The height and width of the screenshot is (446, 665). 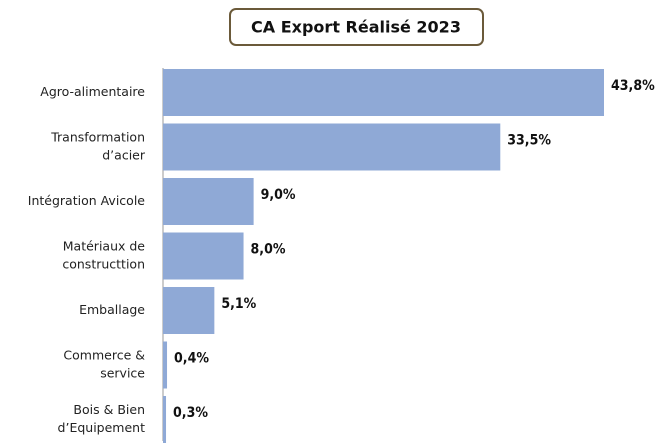 What do you see at coordinates (98, 146) in the screenshot?
I see `category-label: Transformation d’acier` at bounding box center [98, 146].